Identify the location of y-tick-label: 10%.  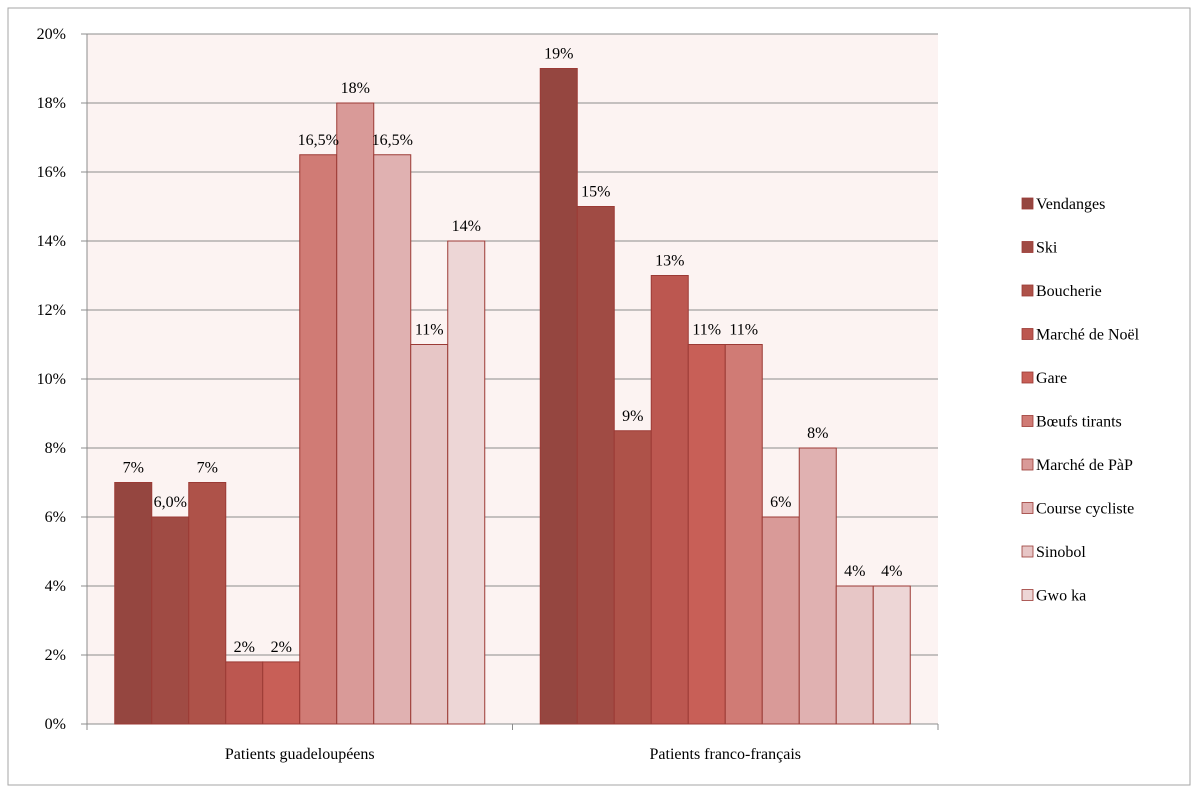
(51, 379).